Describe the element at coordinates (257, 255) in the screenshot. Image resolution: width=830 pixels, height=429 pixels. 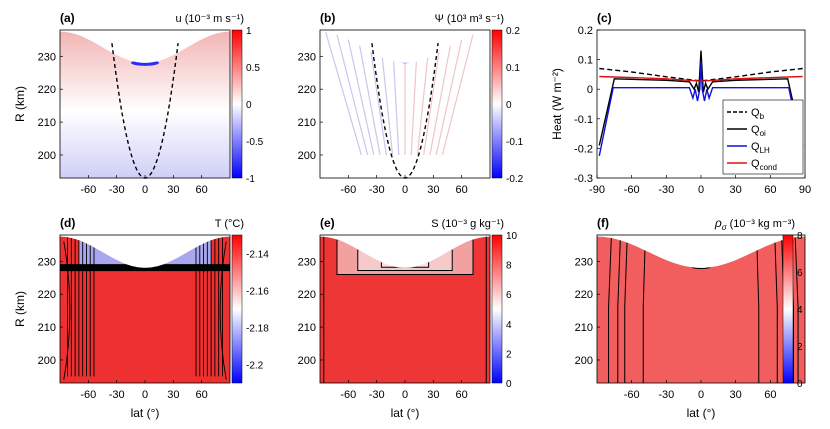
I see `colorbar-tick-label: -2.14` at that location.